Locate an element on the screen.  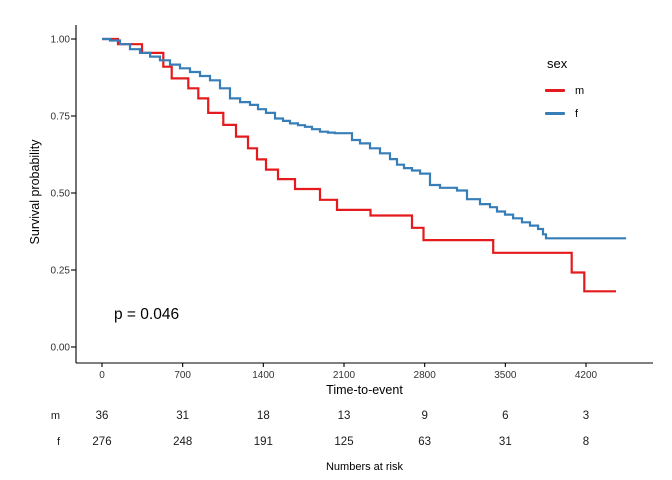
risk-count-f: 191 is located at coordinates (263, 442).